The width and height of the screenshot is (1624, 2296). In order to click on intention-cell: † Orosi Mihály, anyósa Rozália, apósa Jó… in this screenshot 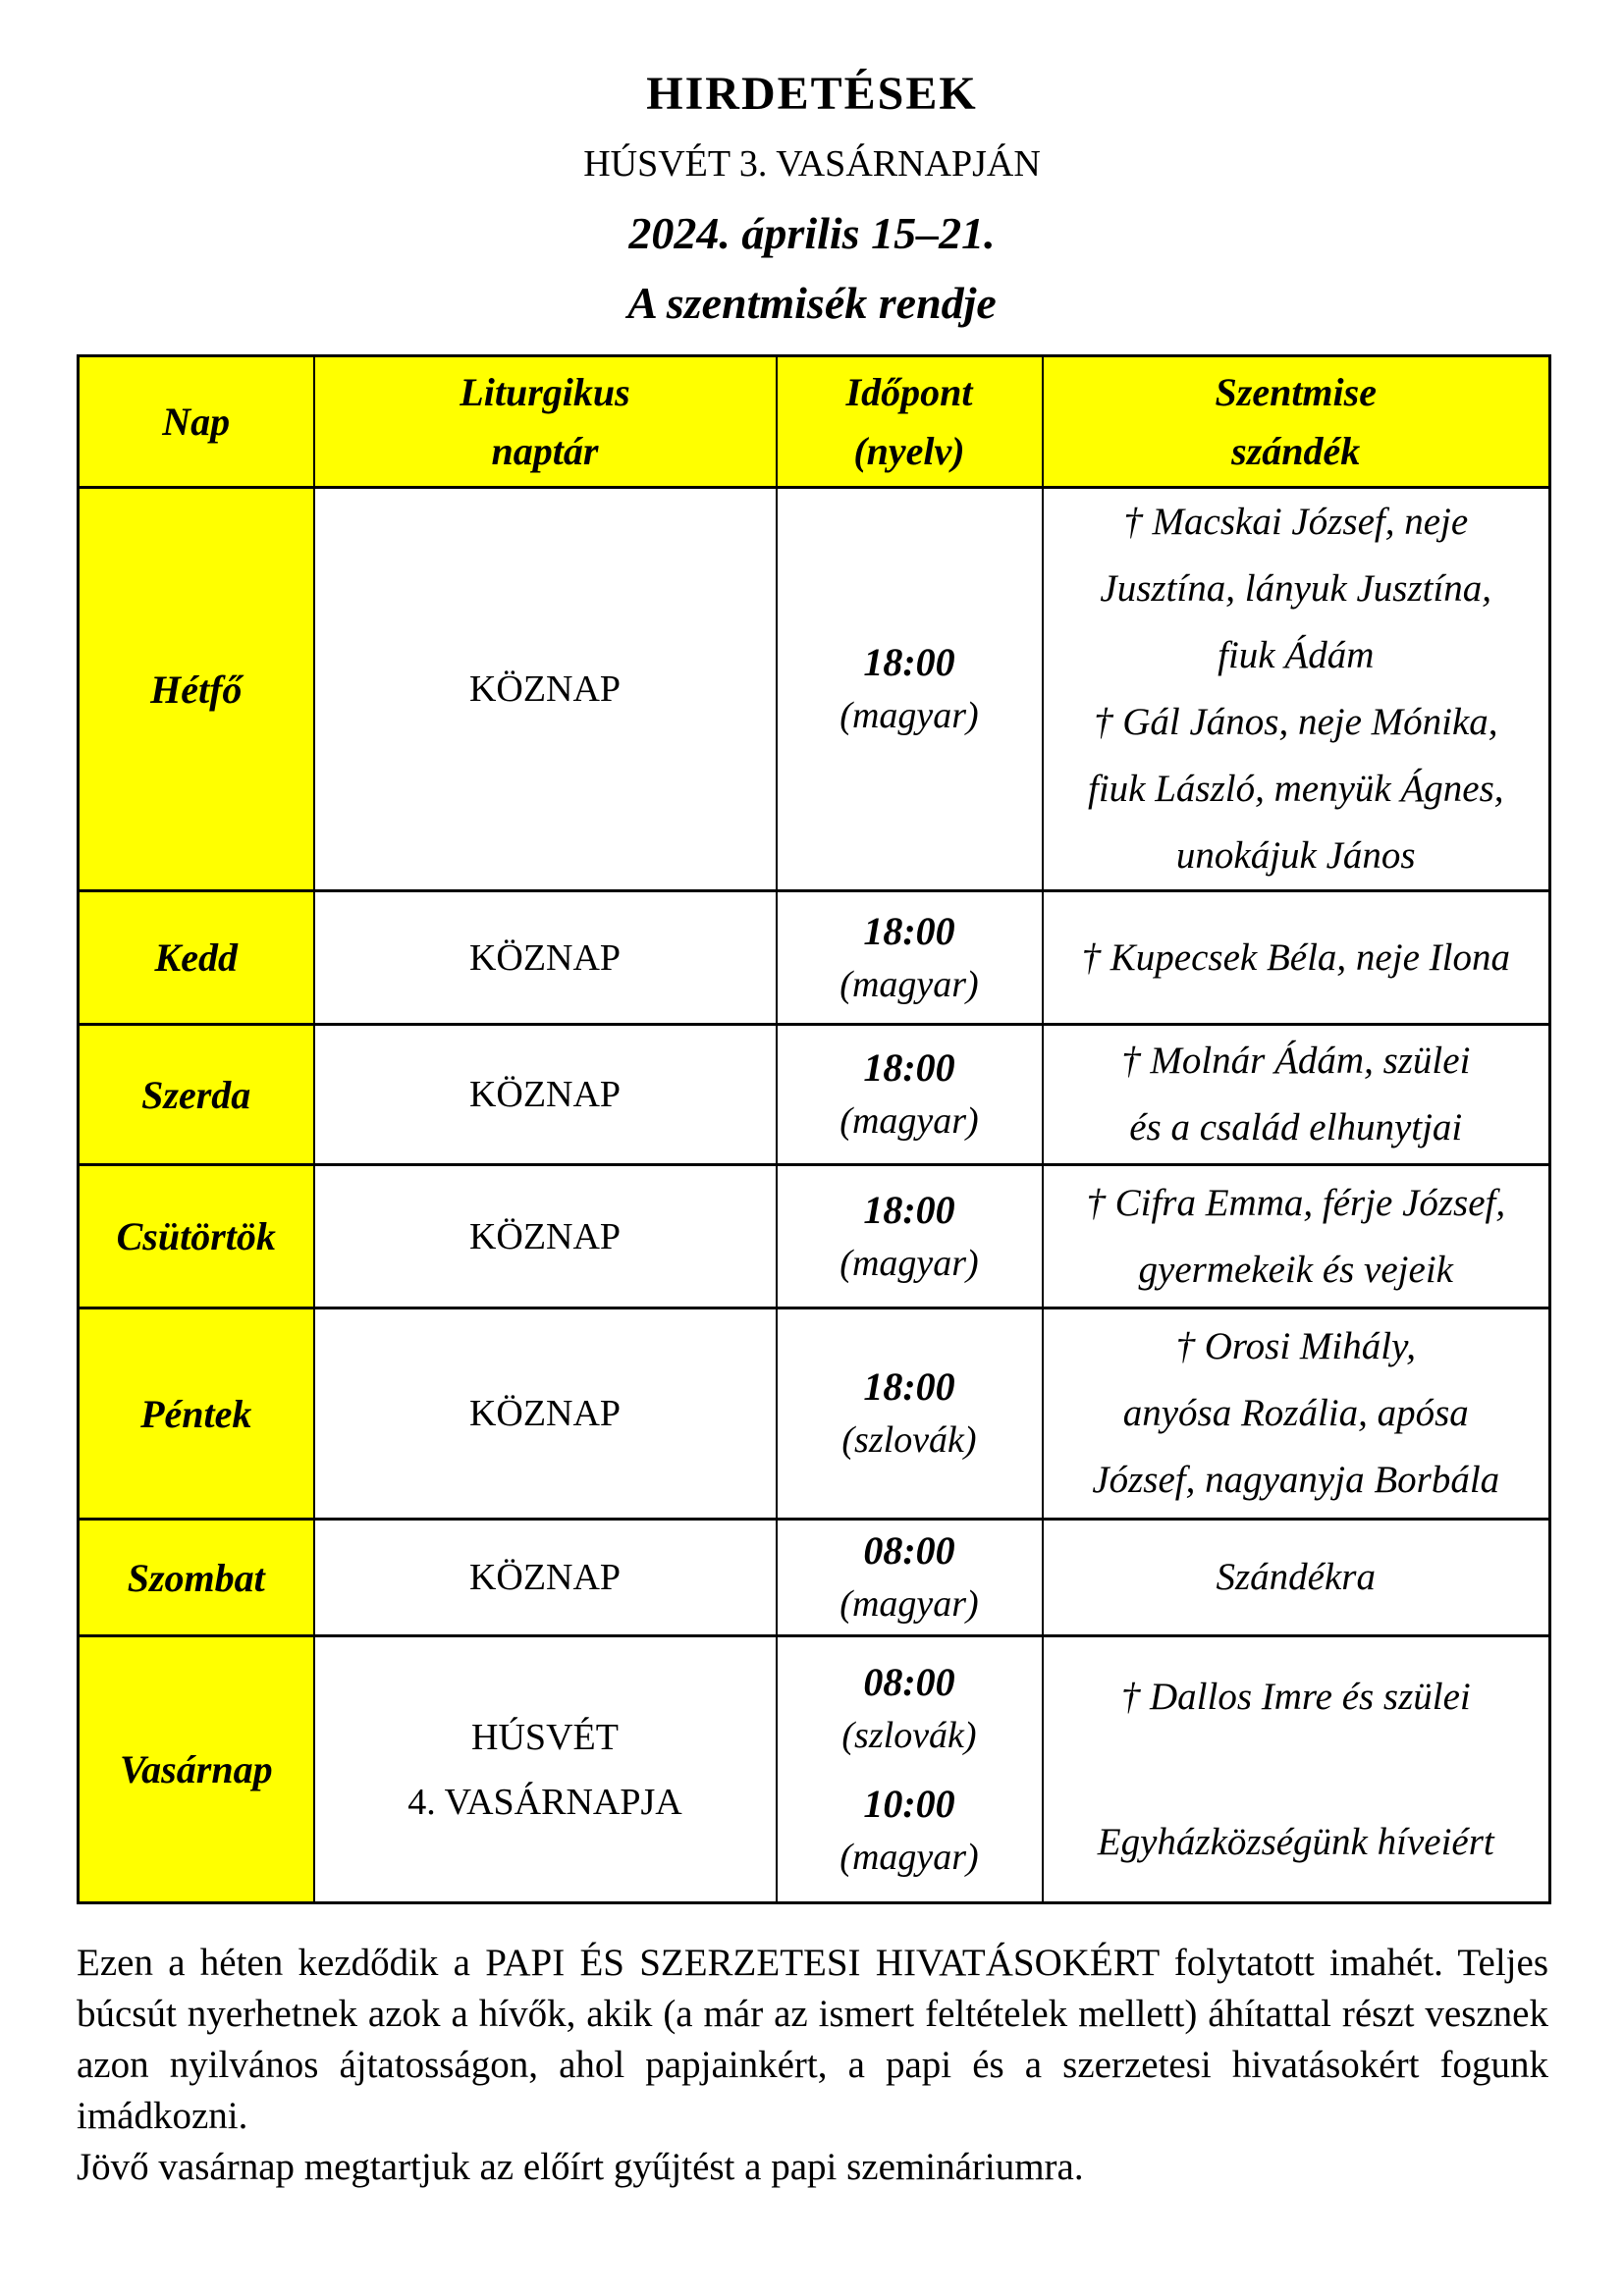, I will do `click(1296, 1414)`.